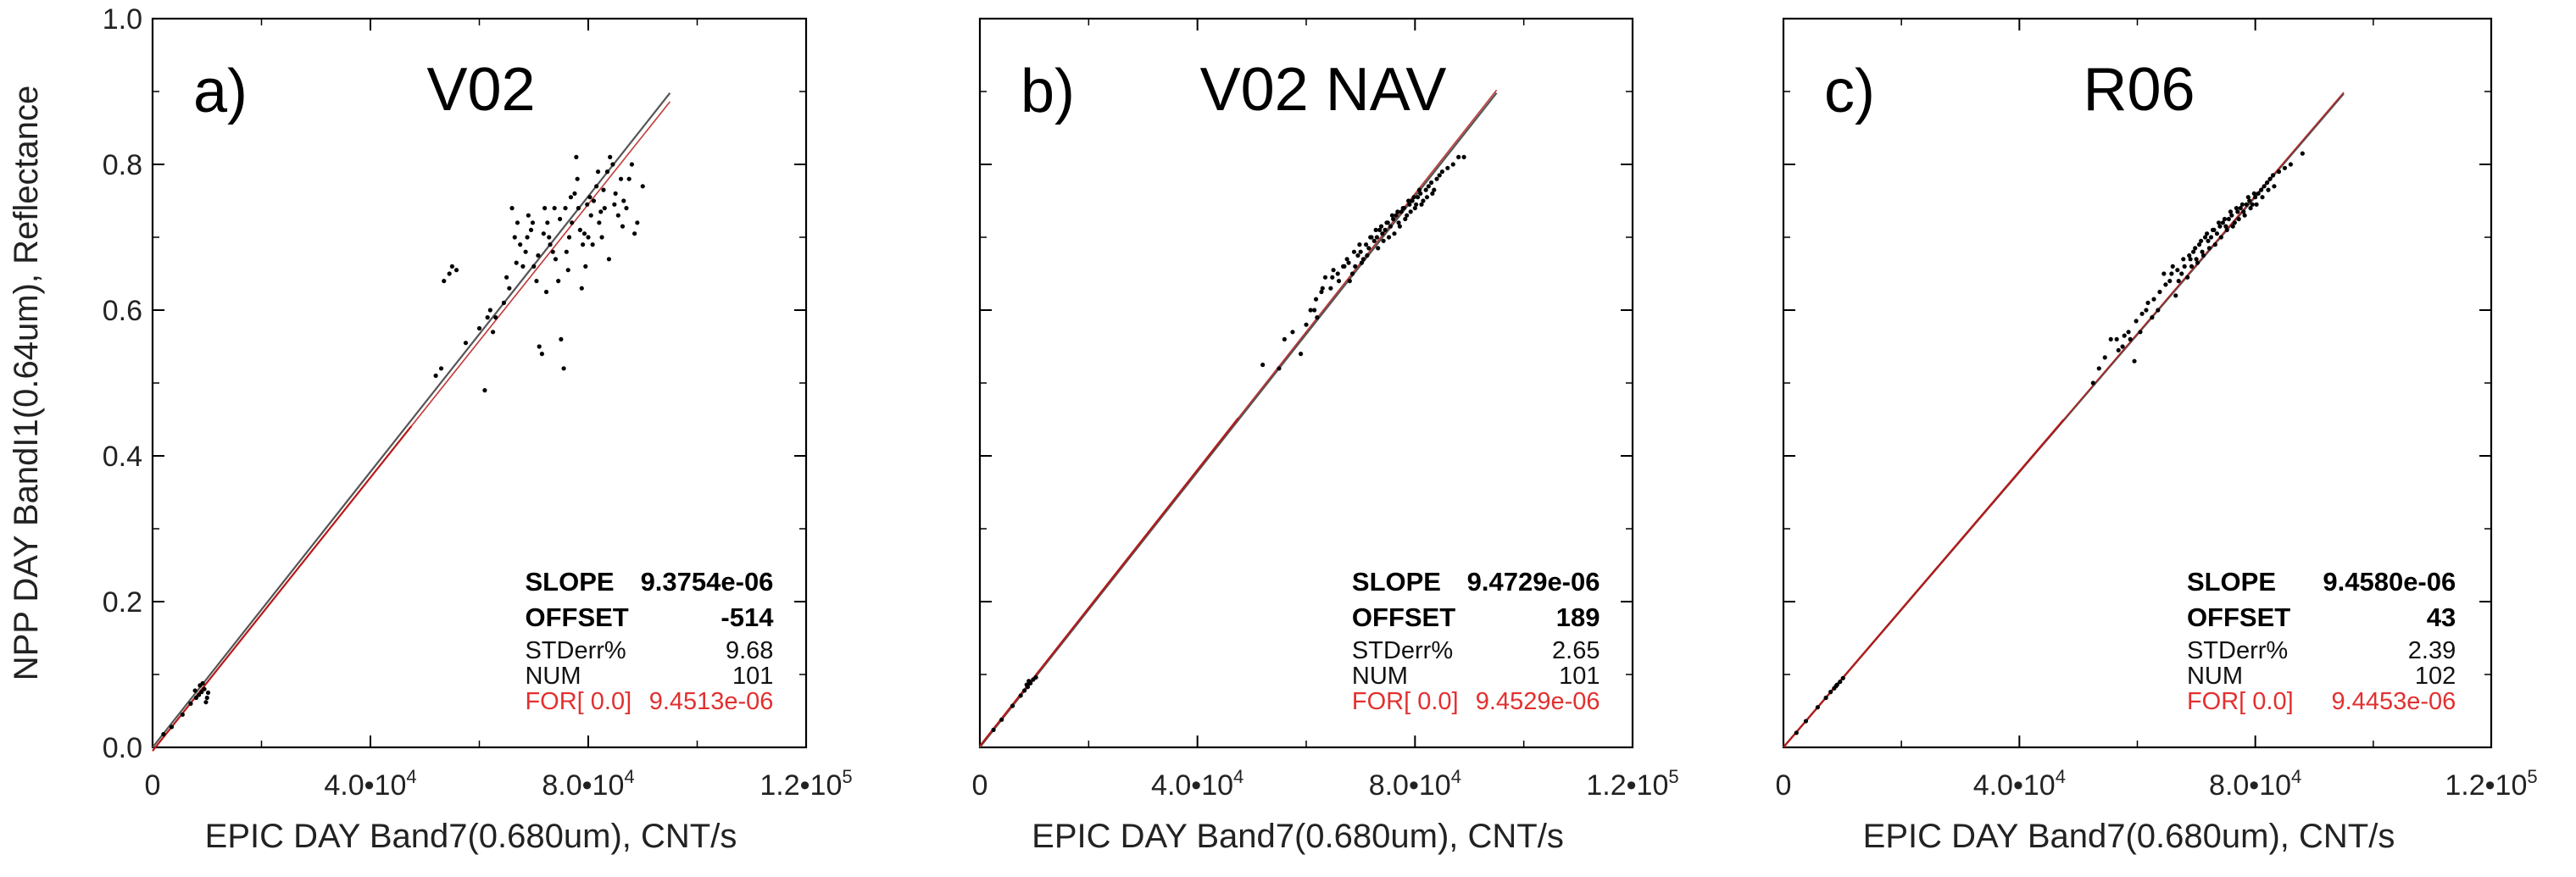 Image resolution: width=2576 pixels, height=877 pixels. Describe the element at coordinates (26, 383) in the screenshot. I see `y-axis-label: NPP DAY BandI1(0.64um), Reflectance` at that location.